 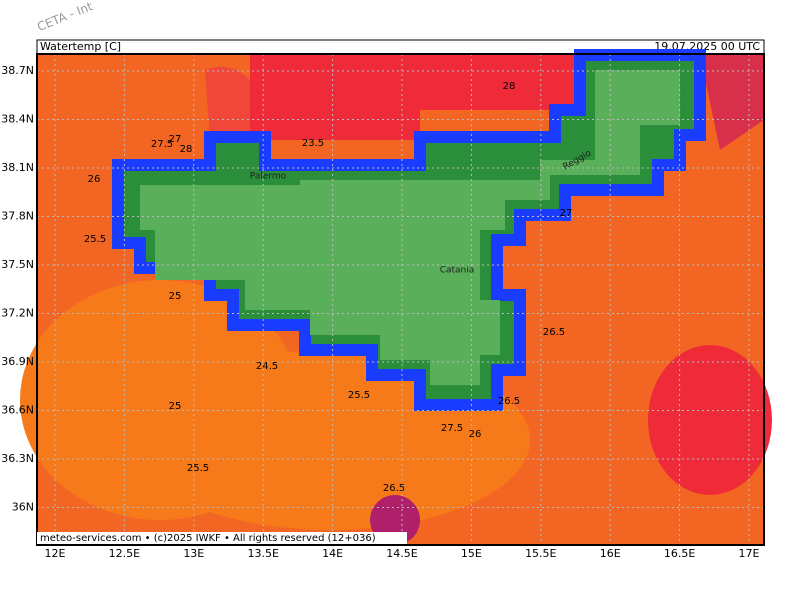 What do you see at coordinates (268, 177) in the screenshot?
I see `place-label: Palermo` at bounding box center [268, 177].